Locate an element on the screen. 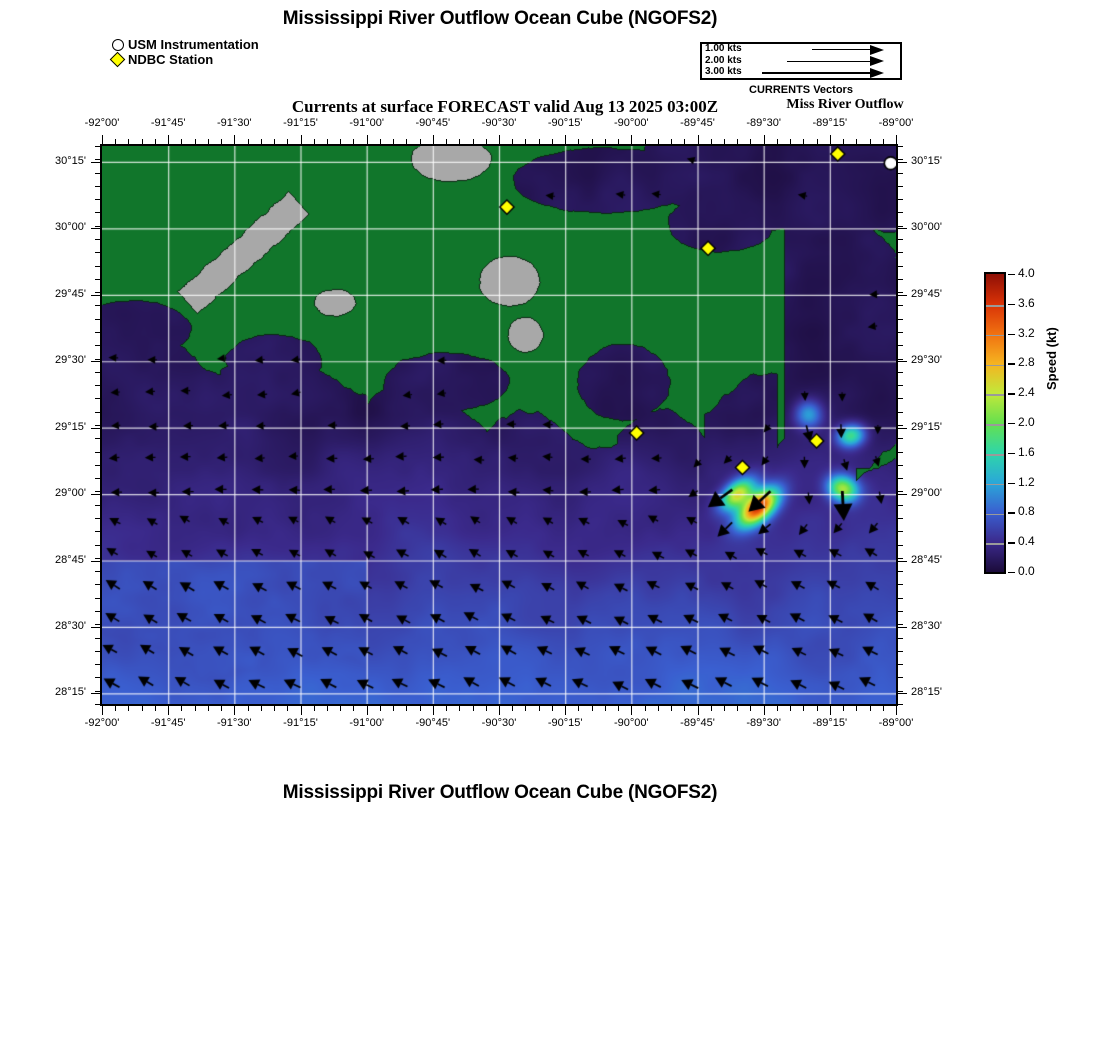 This screenshot has width=1100, height=1050. lat-axis-label: 29°00' is located at coordinates (926, 493).